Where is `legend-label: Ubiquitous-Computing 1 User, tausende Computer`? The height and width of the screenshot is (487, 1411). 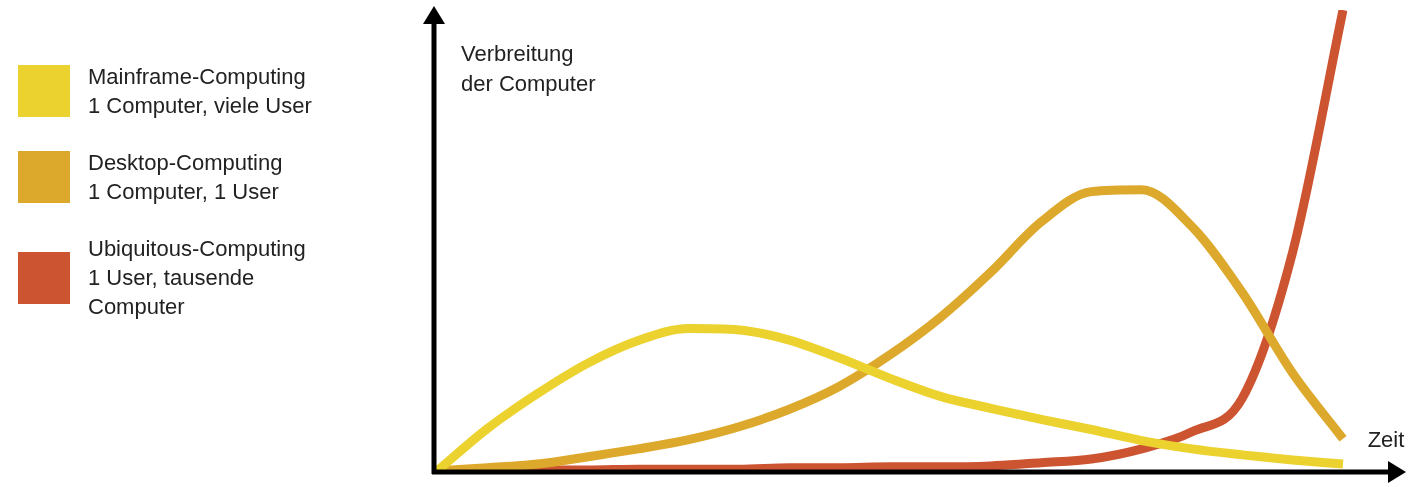 legend-label: Ubiquitous-Computing 1 User, tausende Computer is located at coordinates (197, 278).